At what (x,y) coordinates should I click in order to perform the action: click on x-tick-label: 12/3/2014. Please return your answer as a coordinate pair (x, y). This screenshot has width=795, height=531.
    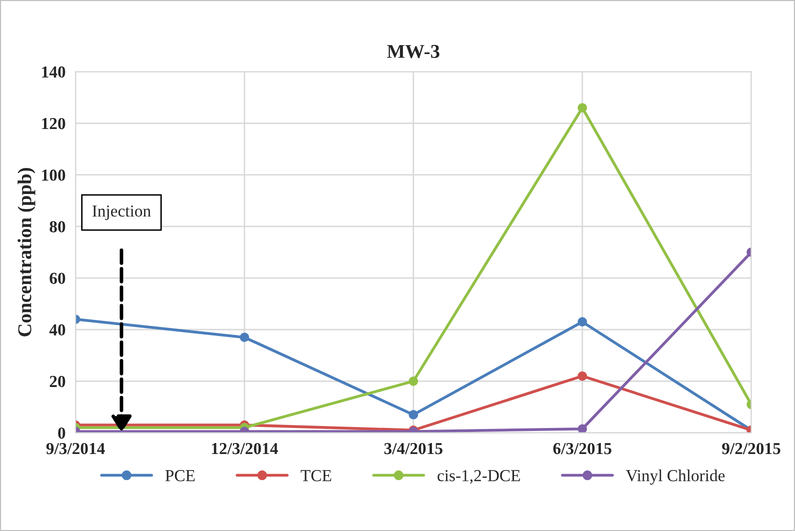
    Looking at the image, I should click on (245, 448).